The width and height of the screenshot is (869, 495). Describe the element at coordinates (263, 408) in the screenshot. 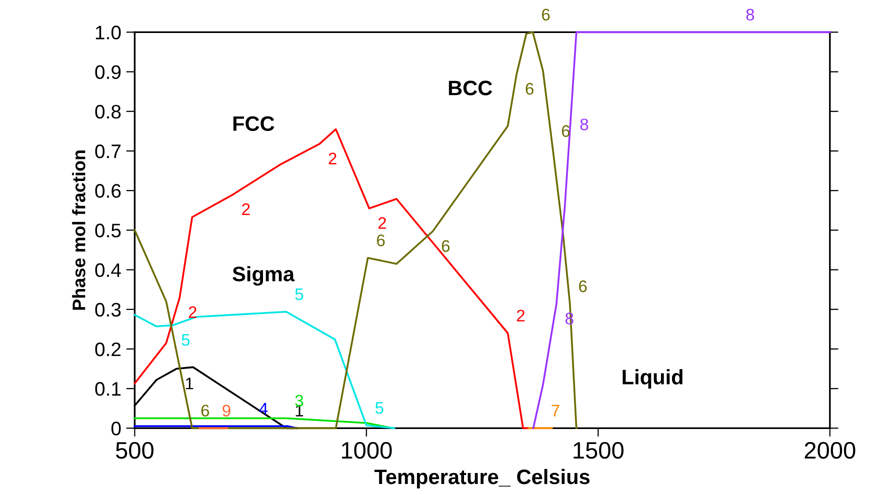

I see `series-label: 4` at that location.